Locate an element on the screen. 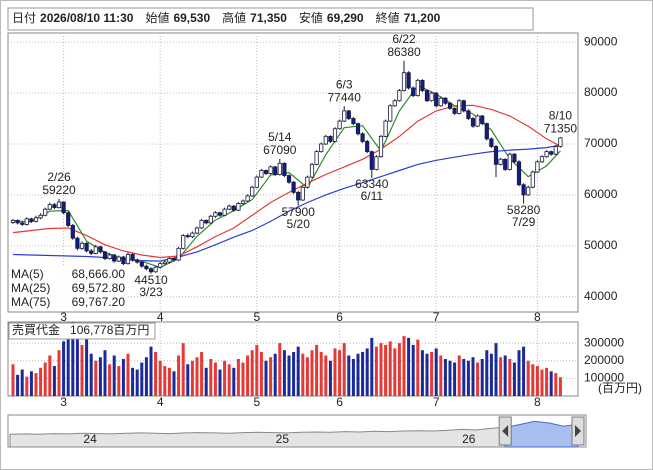 The height and width of the screenshot is (470, 653). annotation-date: 3/23 is located at coordinates (151, 292).